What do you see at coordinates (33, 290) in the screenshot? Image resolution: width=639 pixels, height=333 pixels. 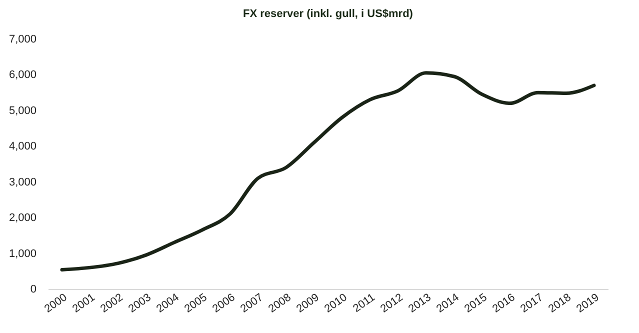 I see `y-tick-label: 0` at bounding box center [33, 290].